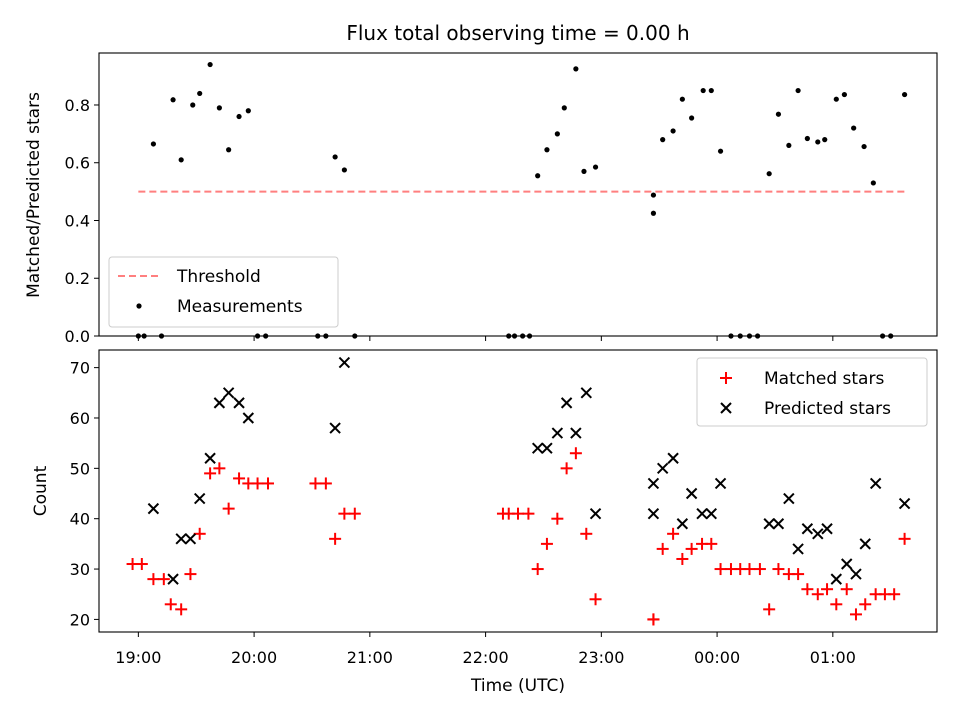 This screenshot has width=960, height=720. Describe the element at coordinates (80, 569) in the screenshot. I see `bottom-y-tick-label: 30` at that location.